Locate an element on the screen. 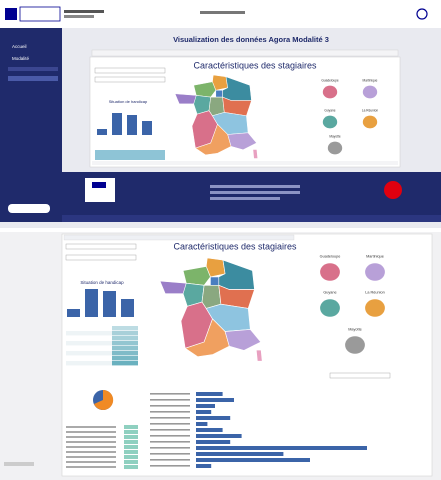  bar-chart is located at coordinates (124, 124).